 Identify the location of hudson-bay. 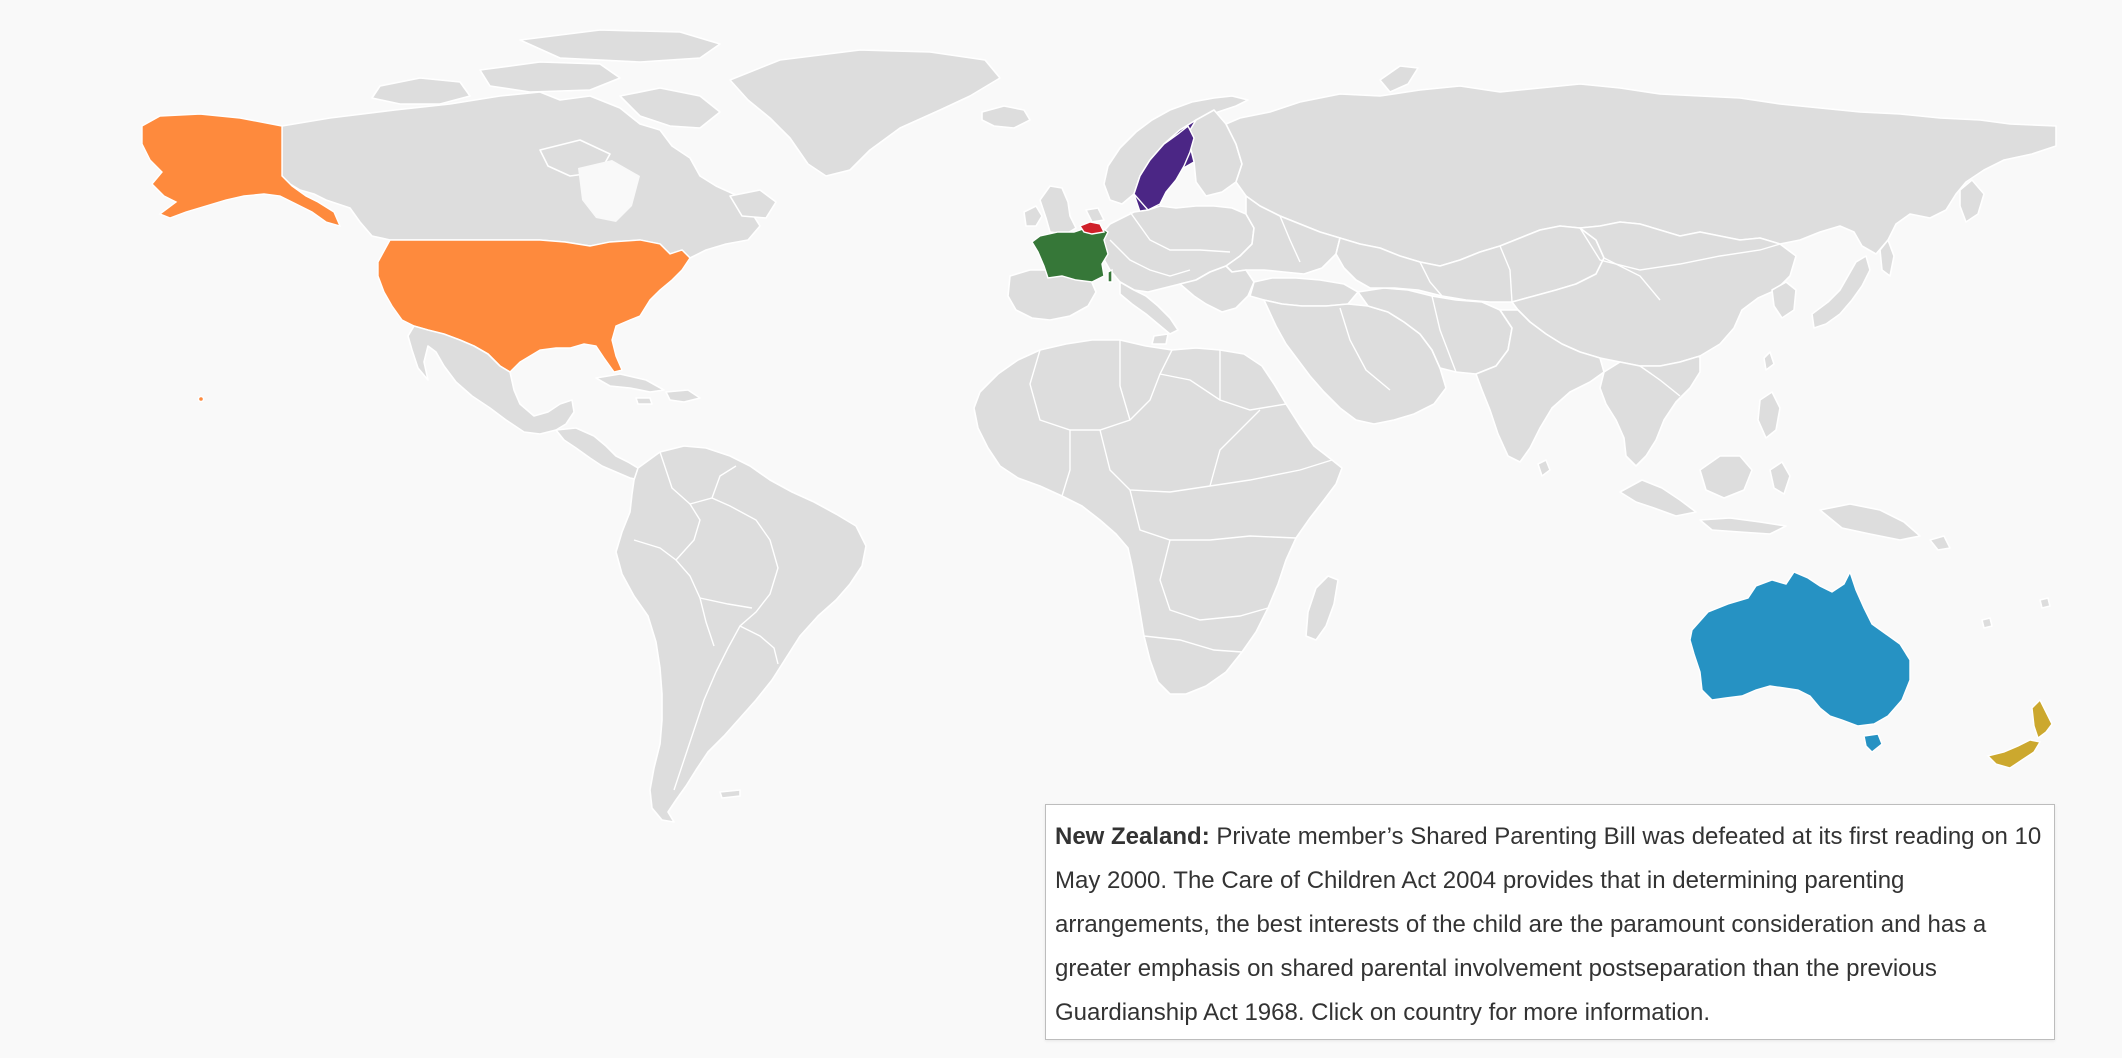
(609, 191).